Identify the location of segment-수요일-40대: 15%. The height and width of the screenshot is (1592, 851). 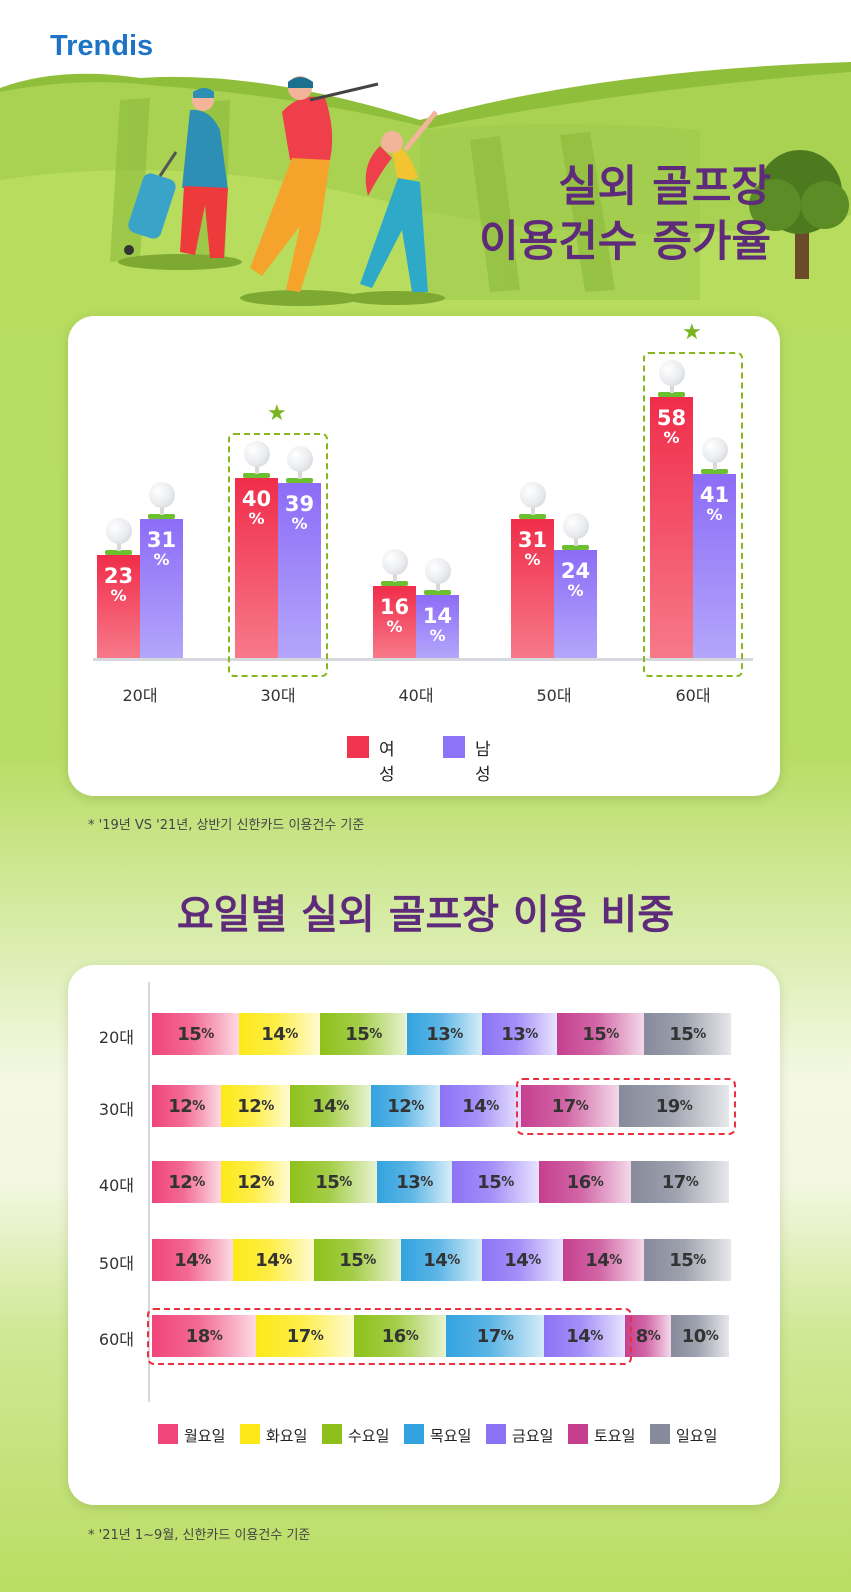
(333, 1182).